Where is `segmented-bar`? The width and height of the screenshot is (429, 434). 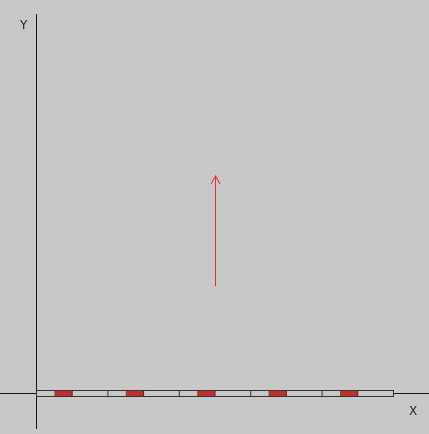
segmented-bar is located at coordinates (215, 393).